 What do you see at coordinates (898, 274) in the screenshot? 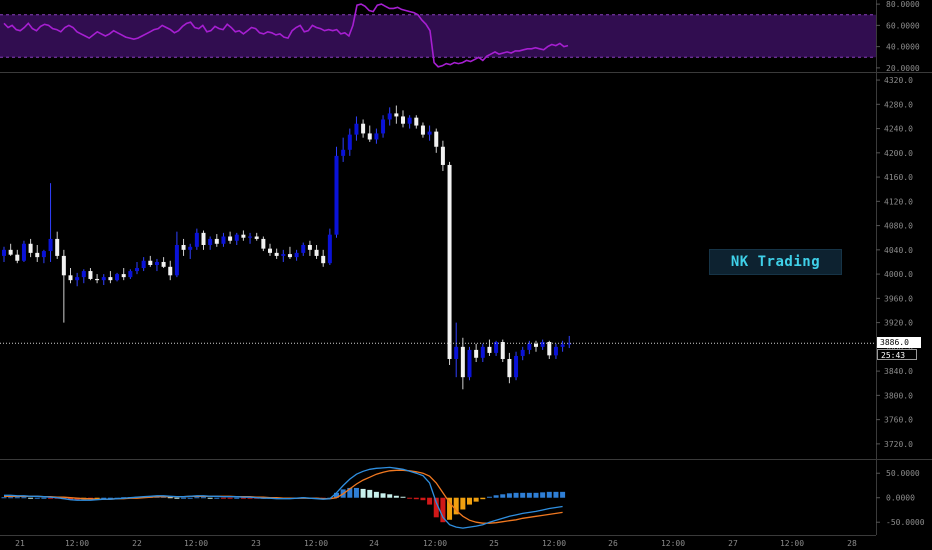
I see `price-tick-label: 4000.0` at bounding box center [898, 274].